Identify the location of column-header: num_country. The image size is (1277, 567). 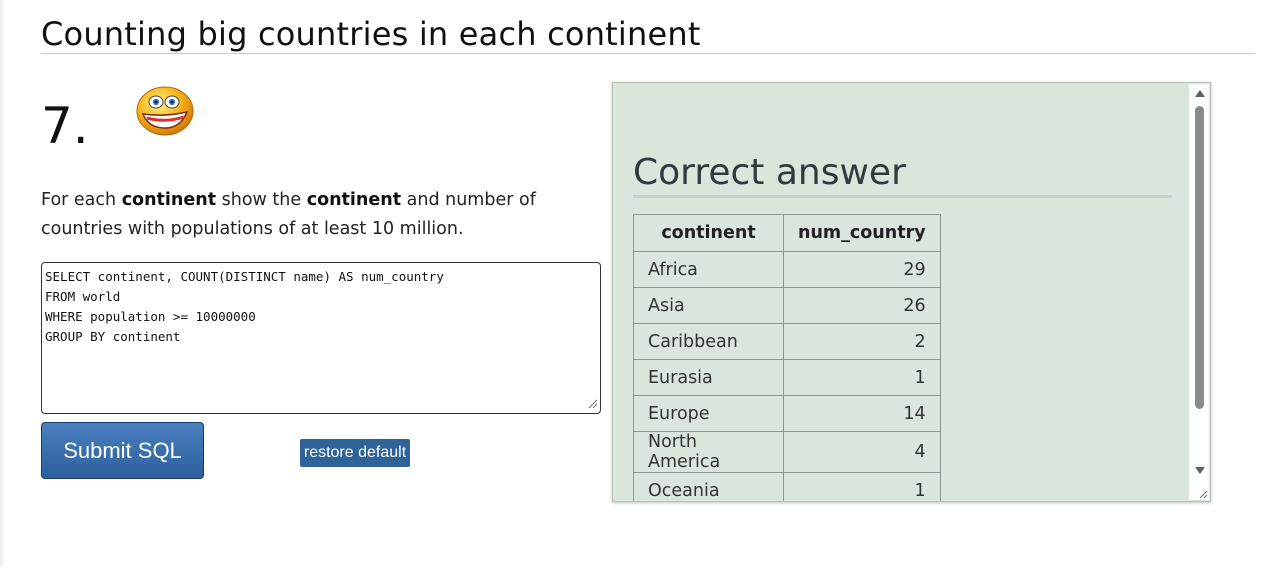
(862, 233).